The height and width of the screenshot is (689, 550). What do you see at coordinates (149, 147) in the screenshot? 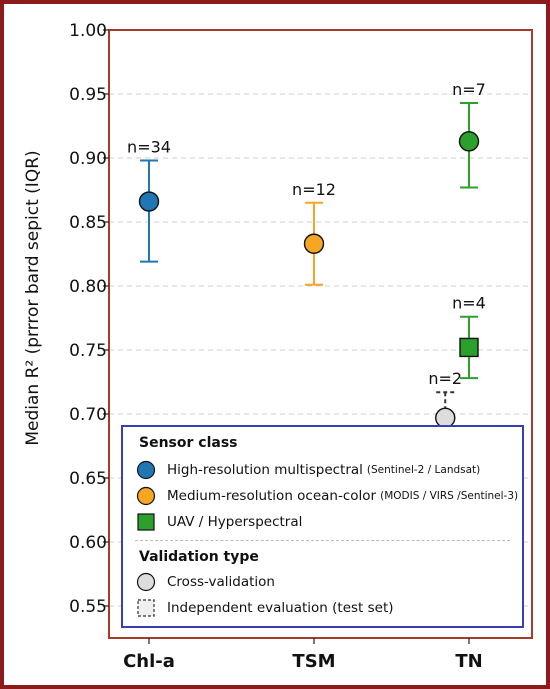
I see `sample-size-label: n=34` at bounding box center [149, 147].